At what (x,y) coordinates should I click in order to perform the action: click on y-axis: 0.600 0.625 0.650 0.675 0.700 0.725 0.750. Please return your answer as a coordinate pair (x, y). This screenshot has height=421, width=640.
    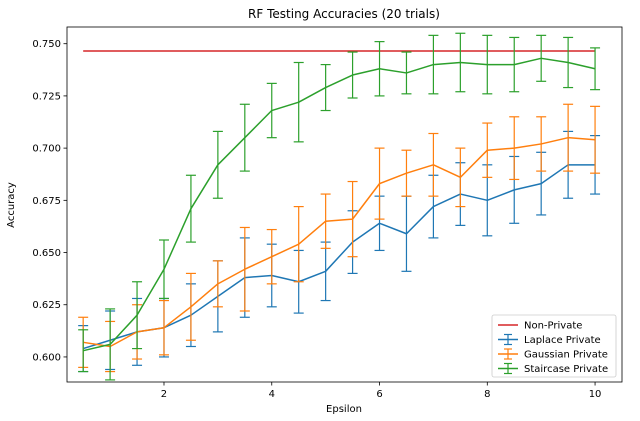
    Looking at the image, I should click on (49, 201).